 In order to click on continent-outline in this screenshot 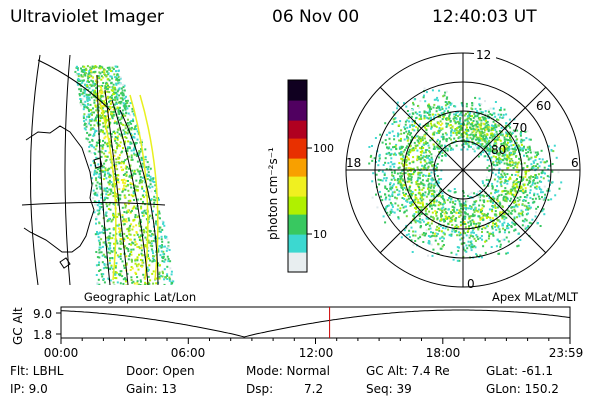, I will do `click(59, 189)`.